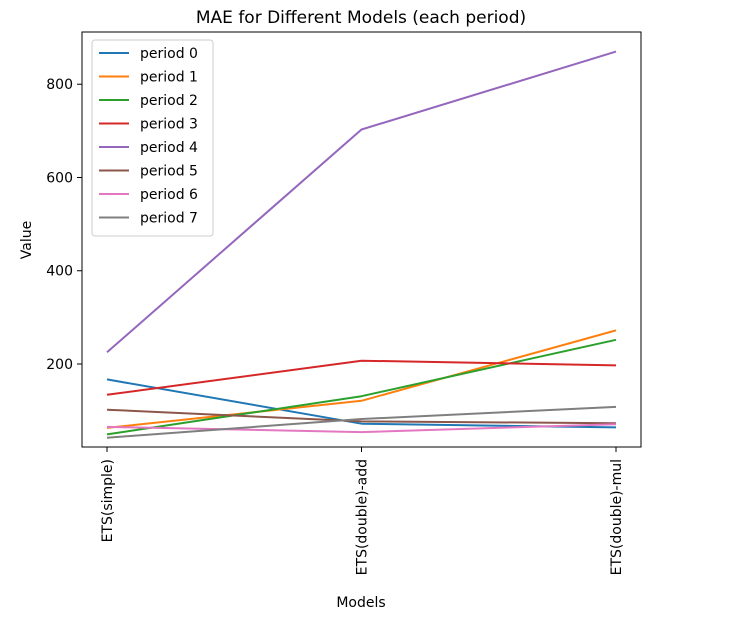 This screenshot has width=735, height=626. Describe the element at coordinates (617, 517) in the screenshot. I see `x-tick-label-2: ETS(double)-mul` at that location.